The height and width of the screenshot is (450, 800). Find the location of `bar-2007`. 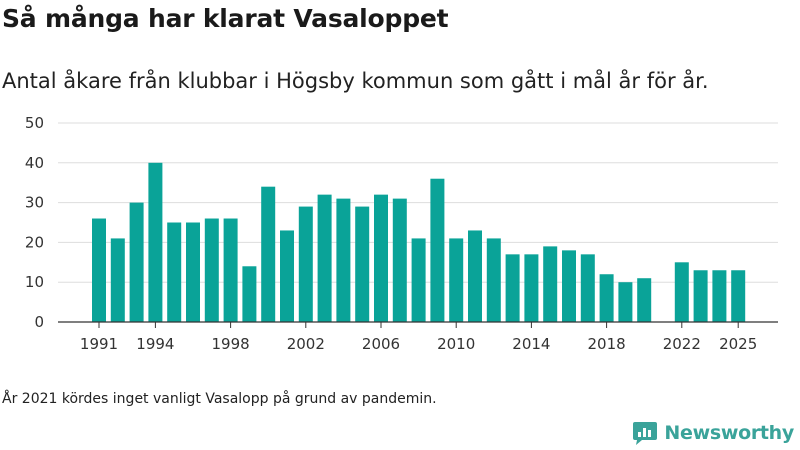

bar-2007 is located at coordinates (399, 260).